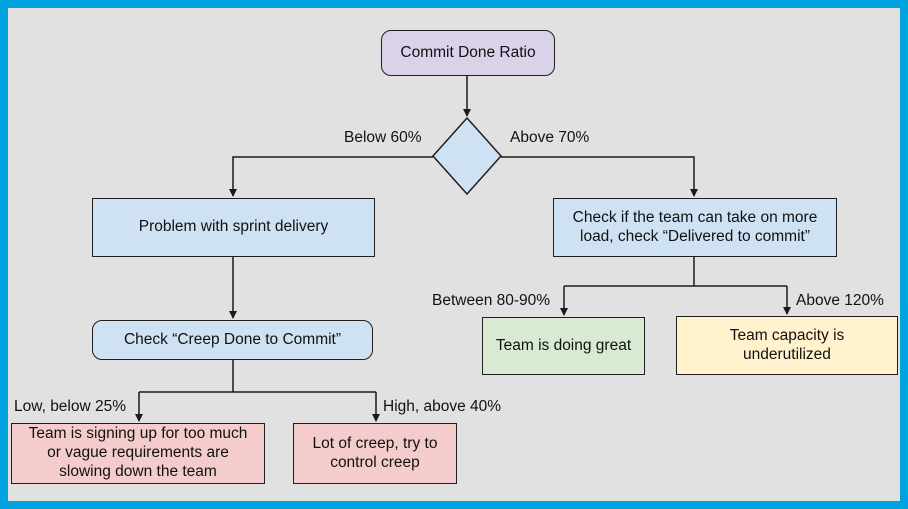 This screenshot has width=908, height=509. I want to click on connector-decision-to-problem, so click(331, 176).